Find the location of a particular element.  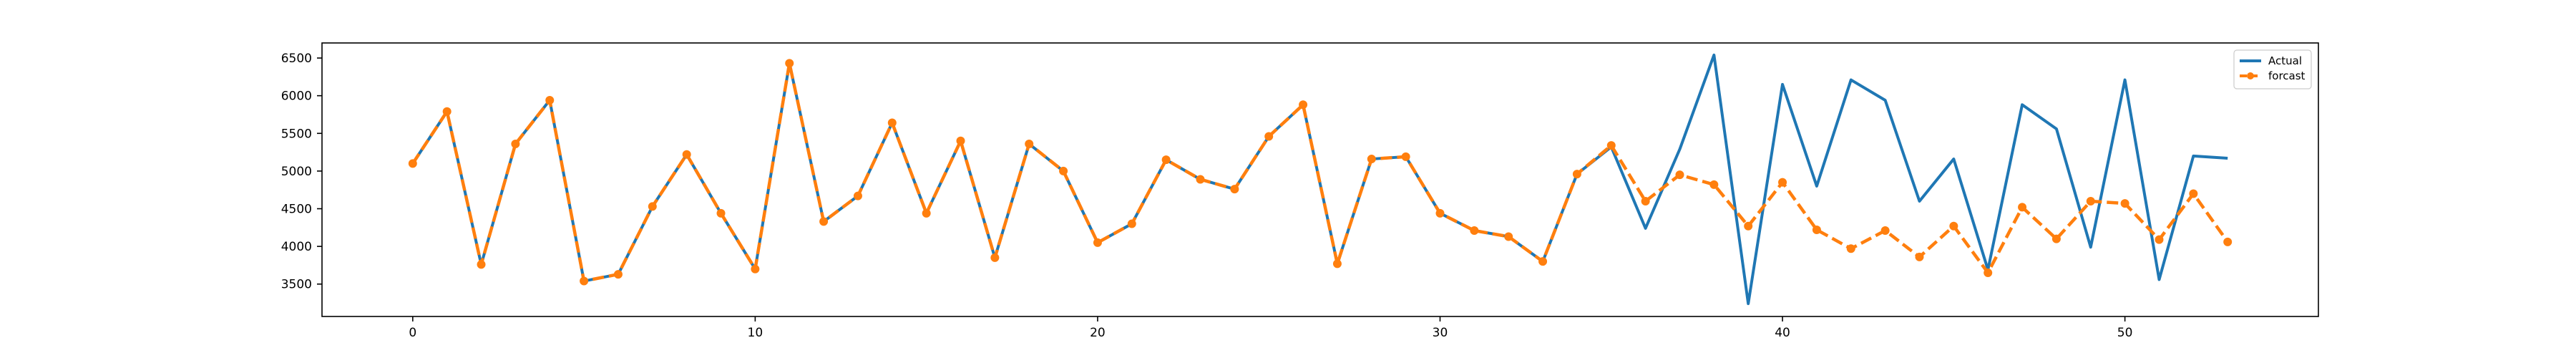

y-tick-label: 4500 is located at coordinates (296, 210).